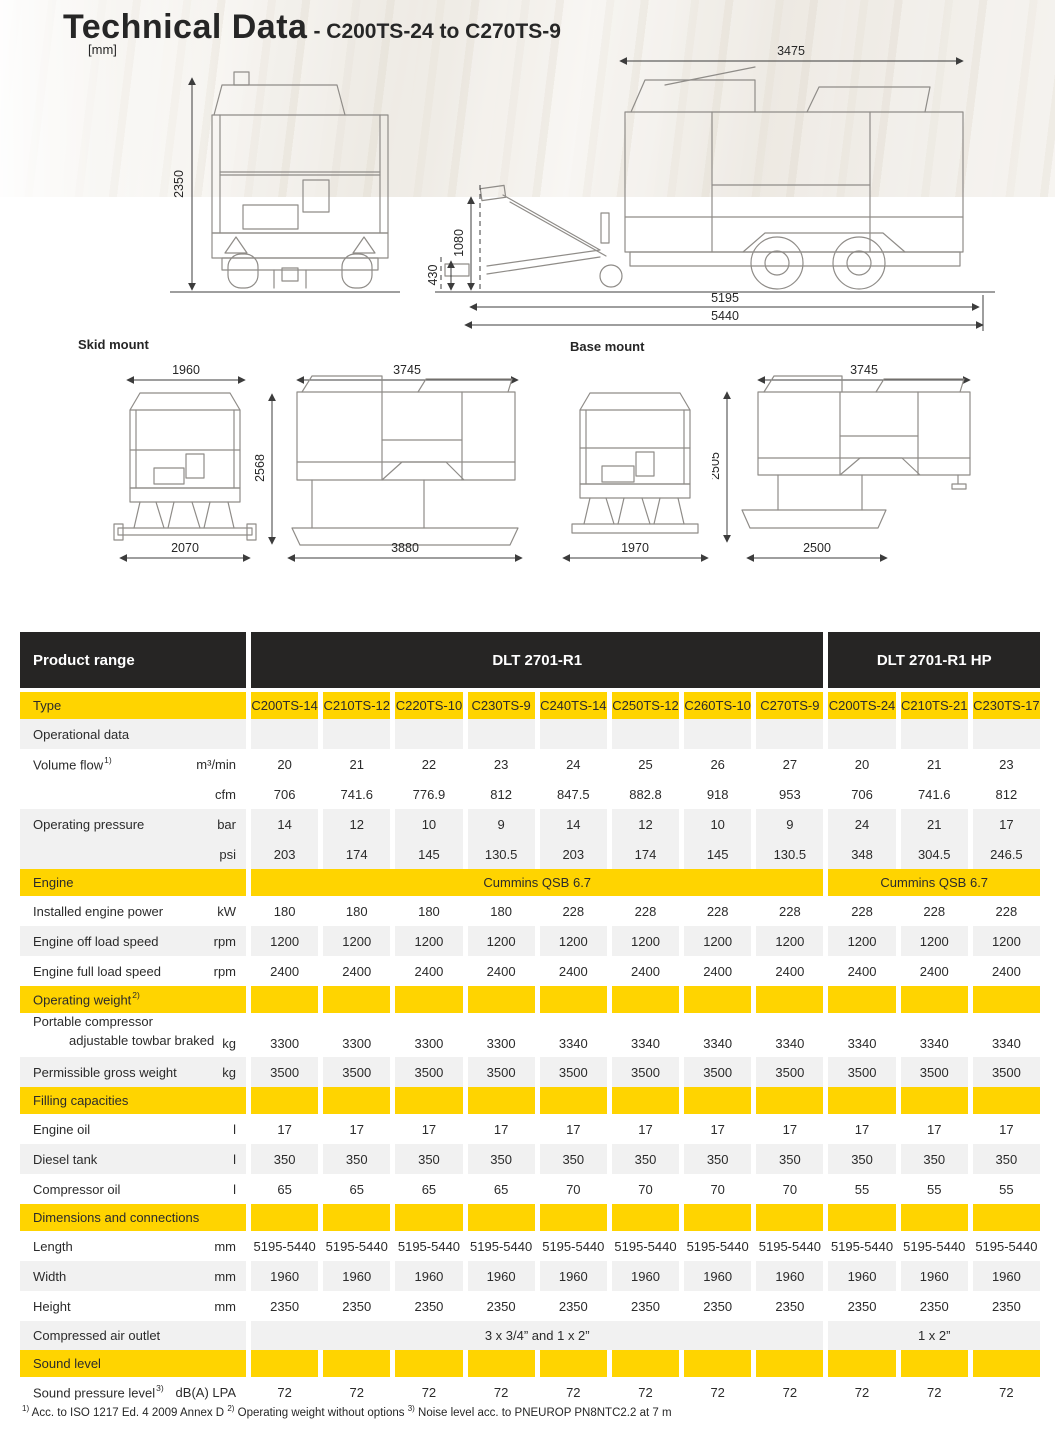 The height and width of the screenshot is (1438, 1055). What do you see at coordinates (718, 764) in the screenshot?
I see `value-cell: 26` at bounding box center [718, 764].